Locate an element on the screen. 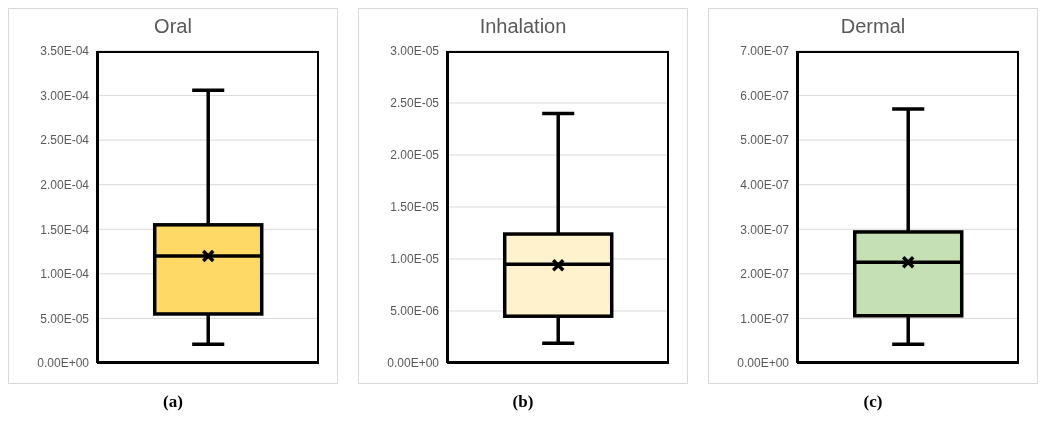 The height and width of the screenshot is (435, 1052). y-tick-label: 2.50E-04 is located at coordinates (65, 140).